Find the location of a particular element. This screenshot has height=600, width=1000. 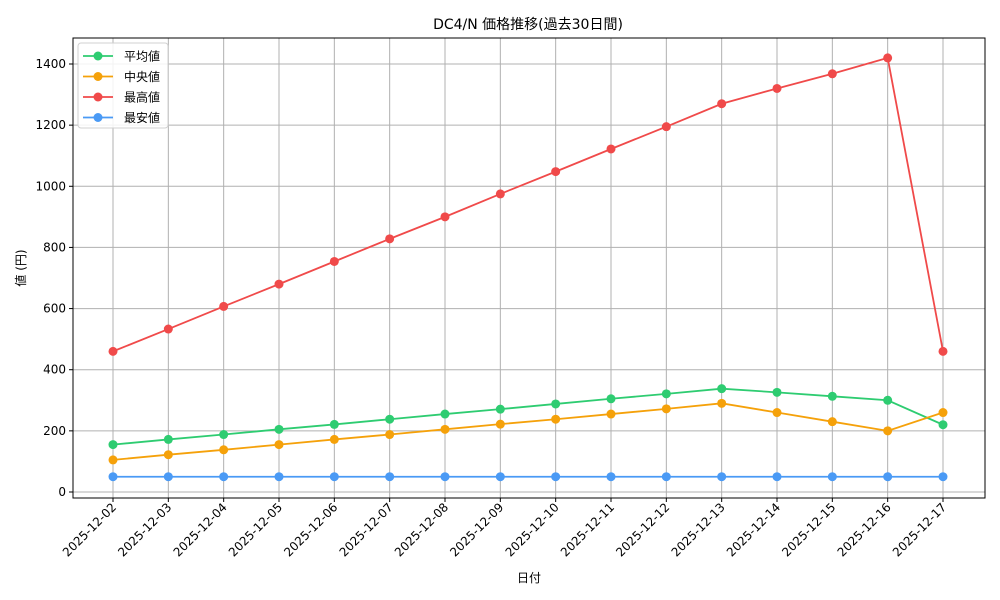

chart-title: DC4/N 価格推移(過去30日間) is located at coordinates (528, 25).